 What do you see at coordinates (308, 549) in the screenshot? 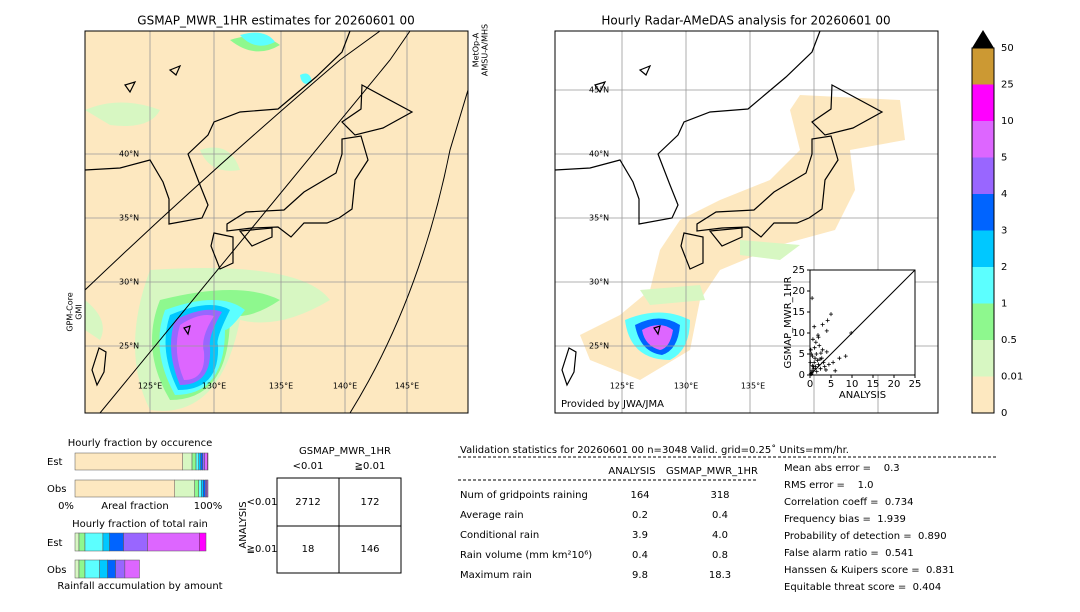
I see `table-cell: 18` at bounding box center [308, 549].